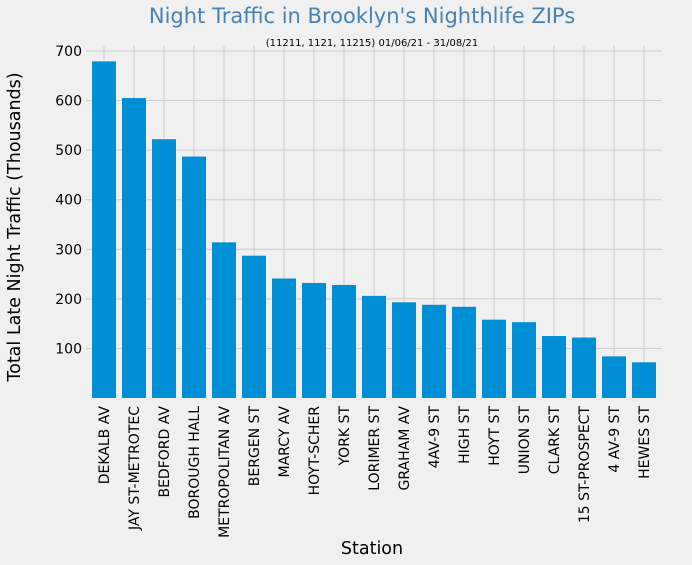 The height and width of the screenshot is (565, 692). Describe the element at coordinates (645, 442) in the screenshot. I see `x-tick-label: HEWES ST` at that location.